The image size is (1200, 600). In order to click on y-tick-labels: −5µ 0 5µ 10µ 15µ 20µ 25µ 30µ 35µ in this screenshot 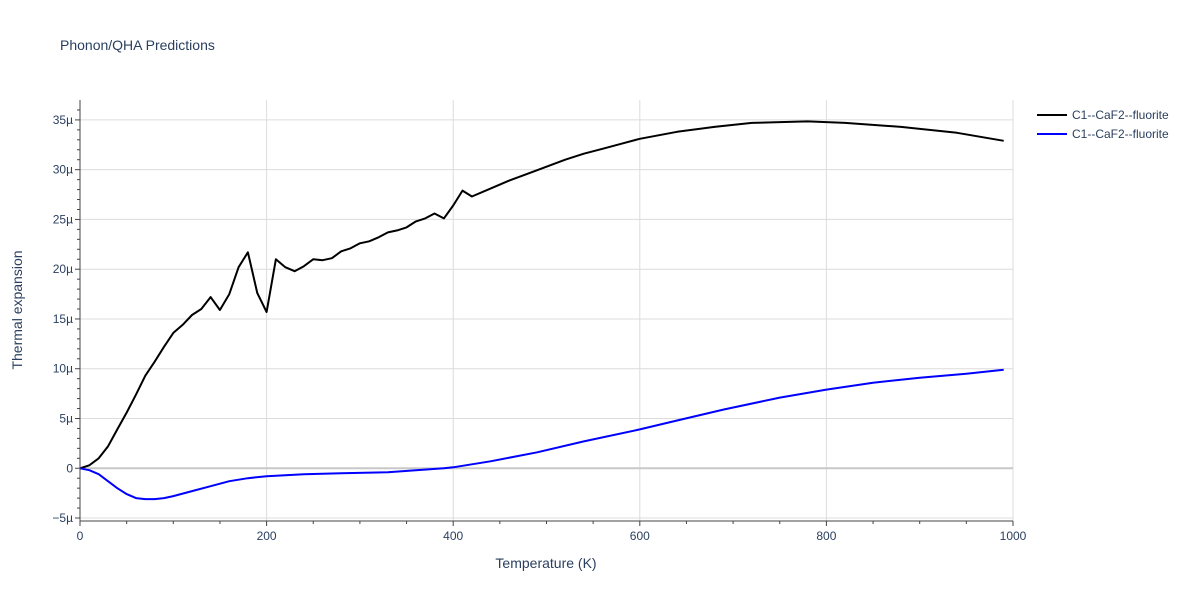, I will do `click(62, 319)`.